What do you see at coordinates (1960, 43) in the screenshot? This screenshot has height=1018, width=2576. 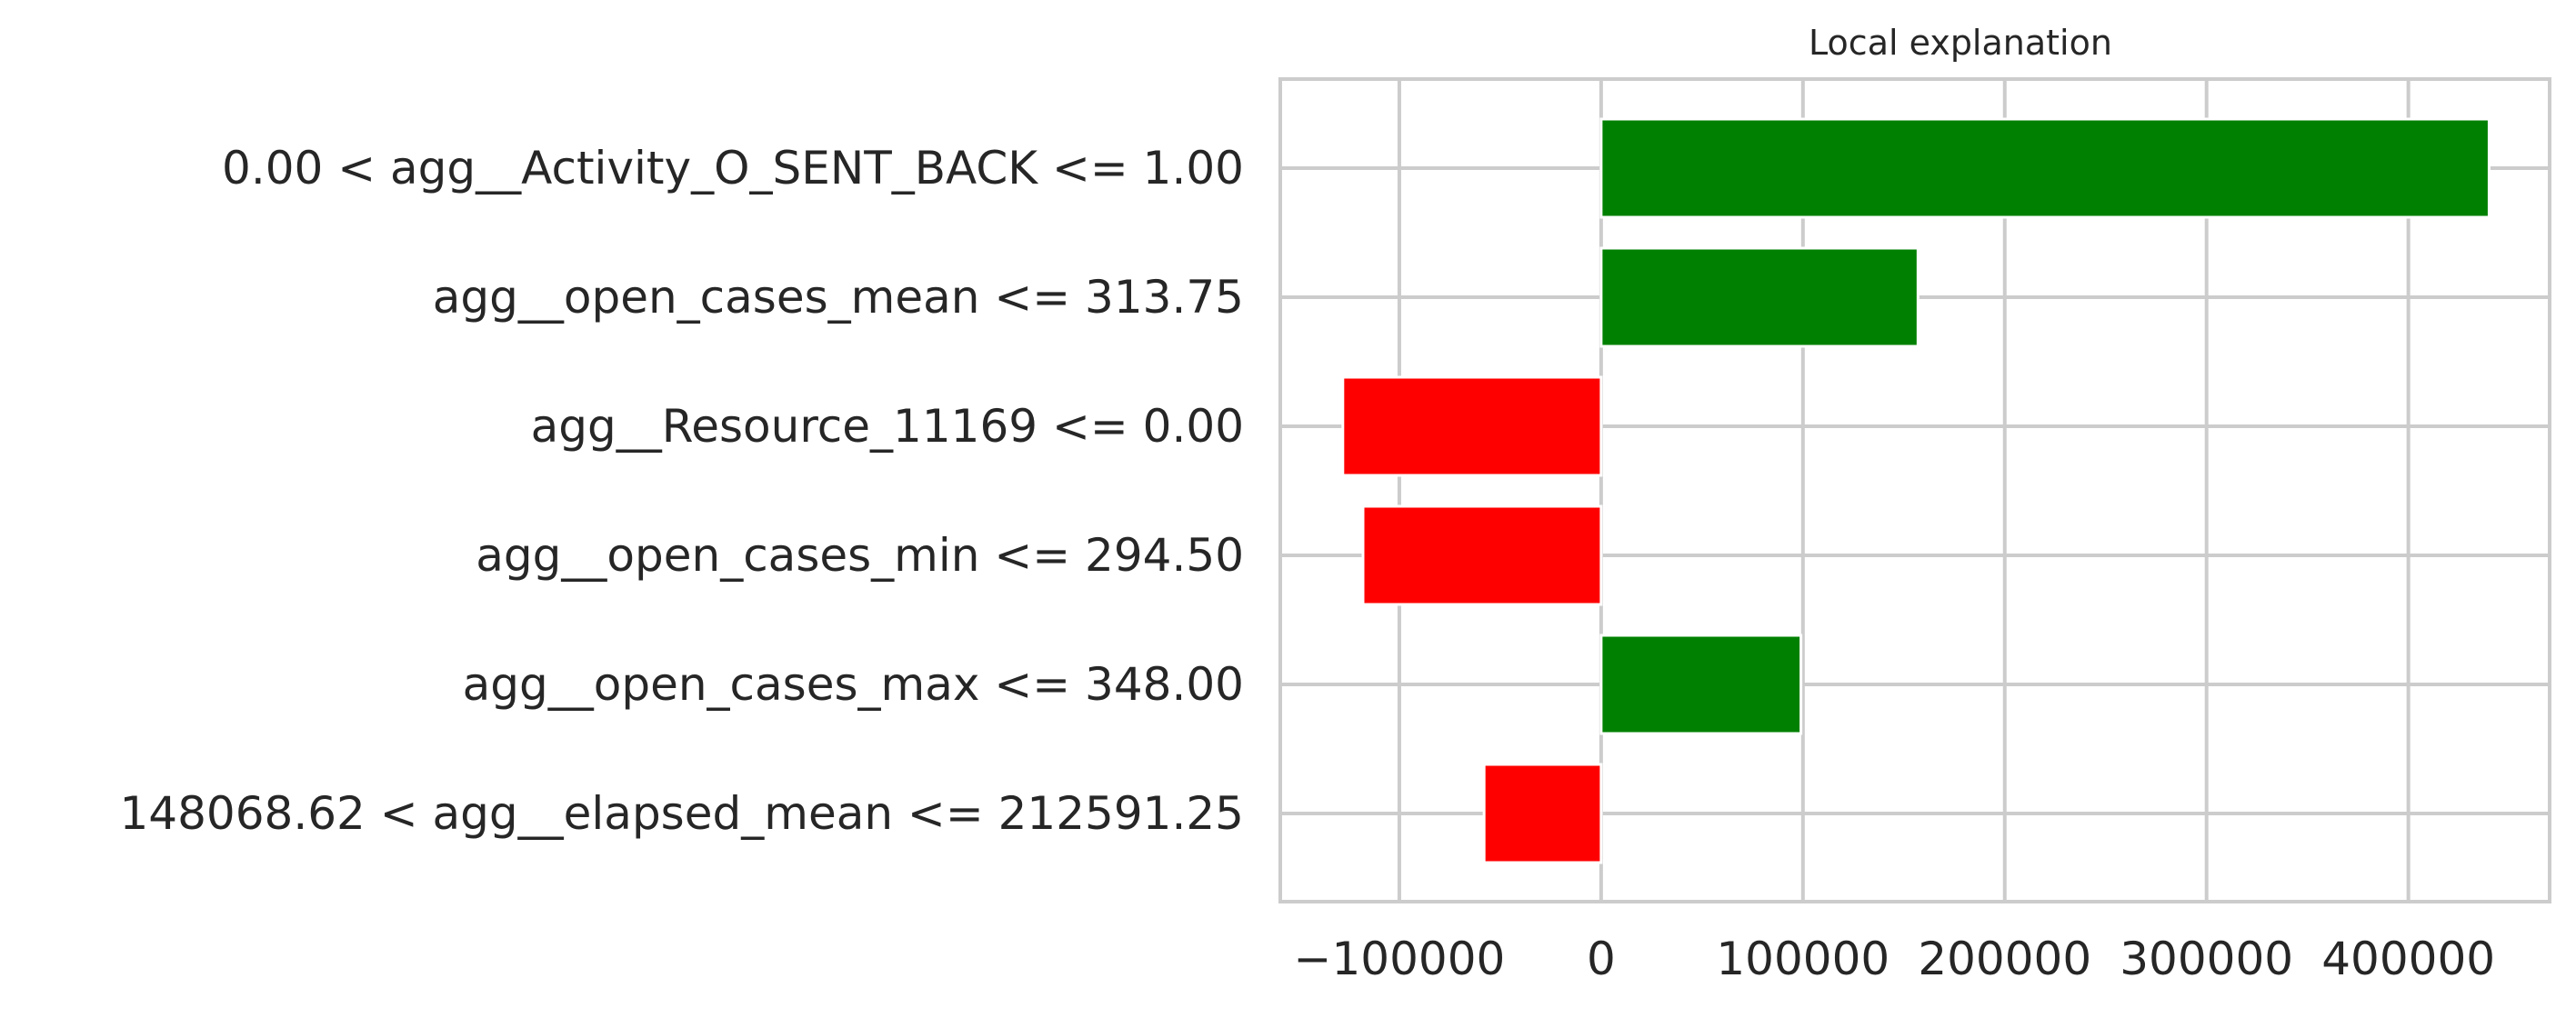 I see `chart-title: Local explanation` at bounding box center [1960, 43].